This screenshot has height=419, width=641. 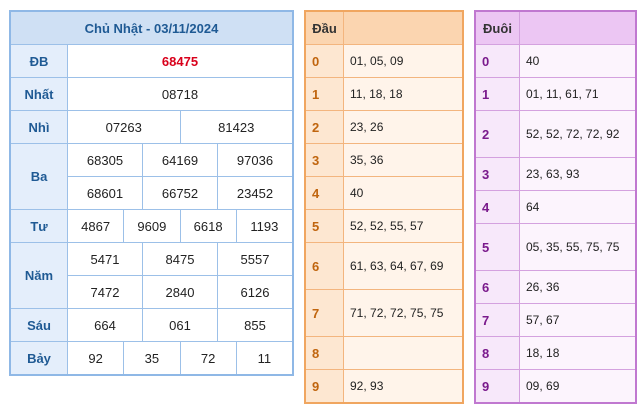 I want to click on dau-row: 1 11, 18, 18, so click(x=384, y=94).